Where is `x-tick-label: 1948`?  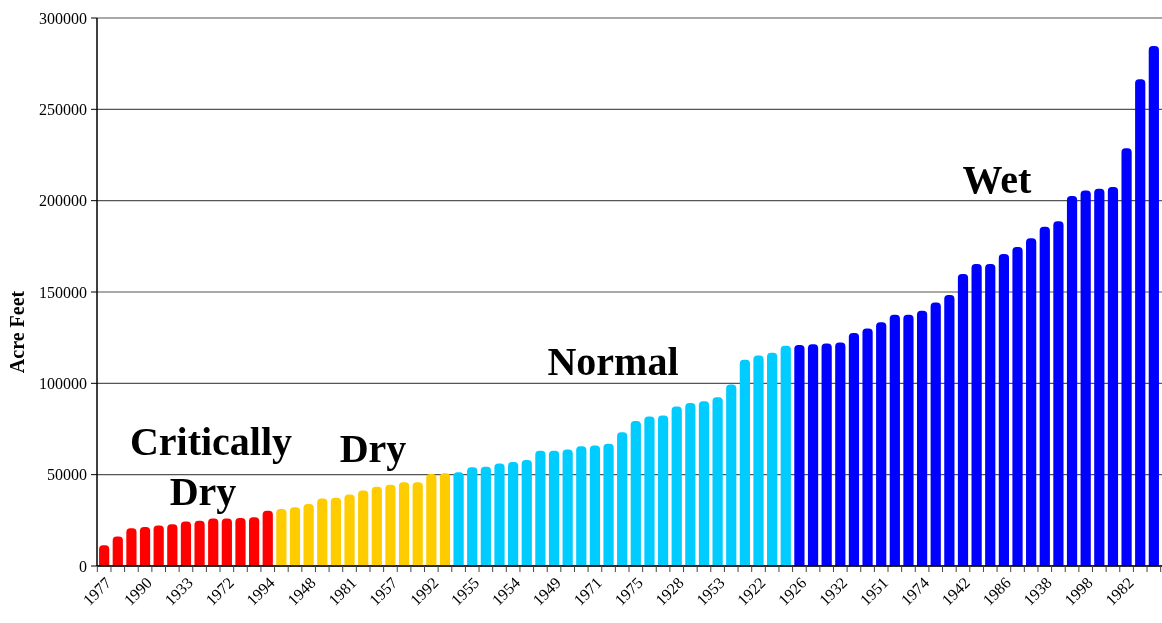 x-tick-label: 1948 is located at coordinates (301, 591).